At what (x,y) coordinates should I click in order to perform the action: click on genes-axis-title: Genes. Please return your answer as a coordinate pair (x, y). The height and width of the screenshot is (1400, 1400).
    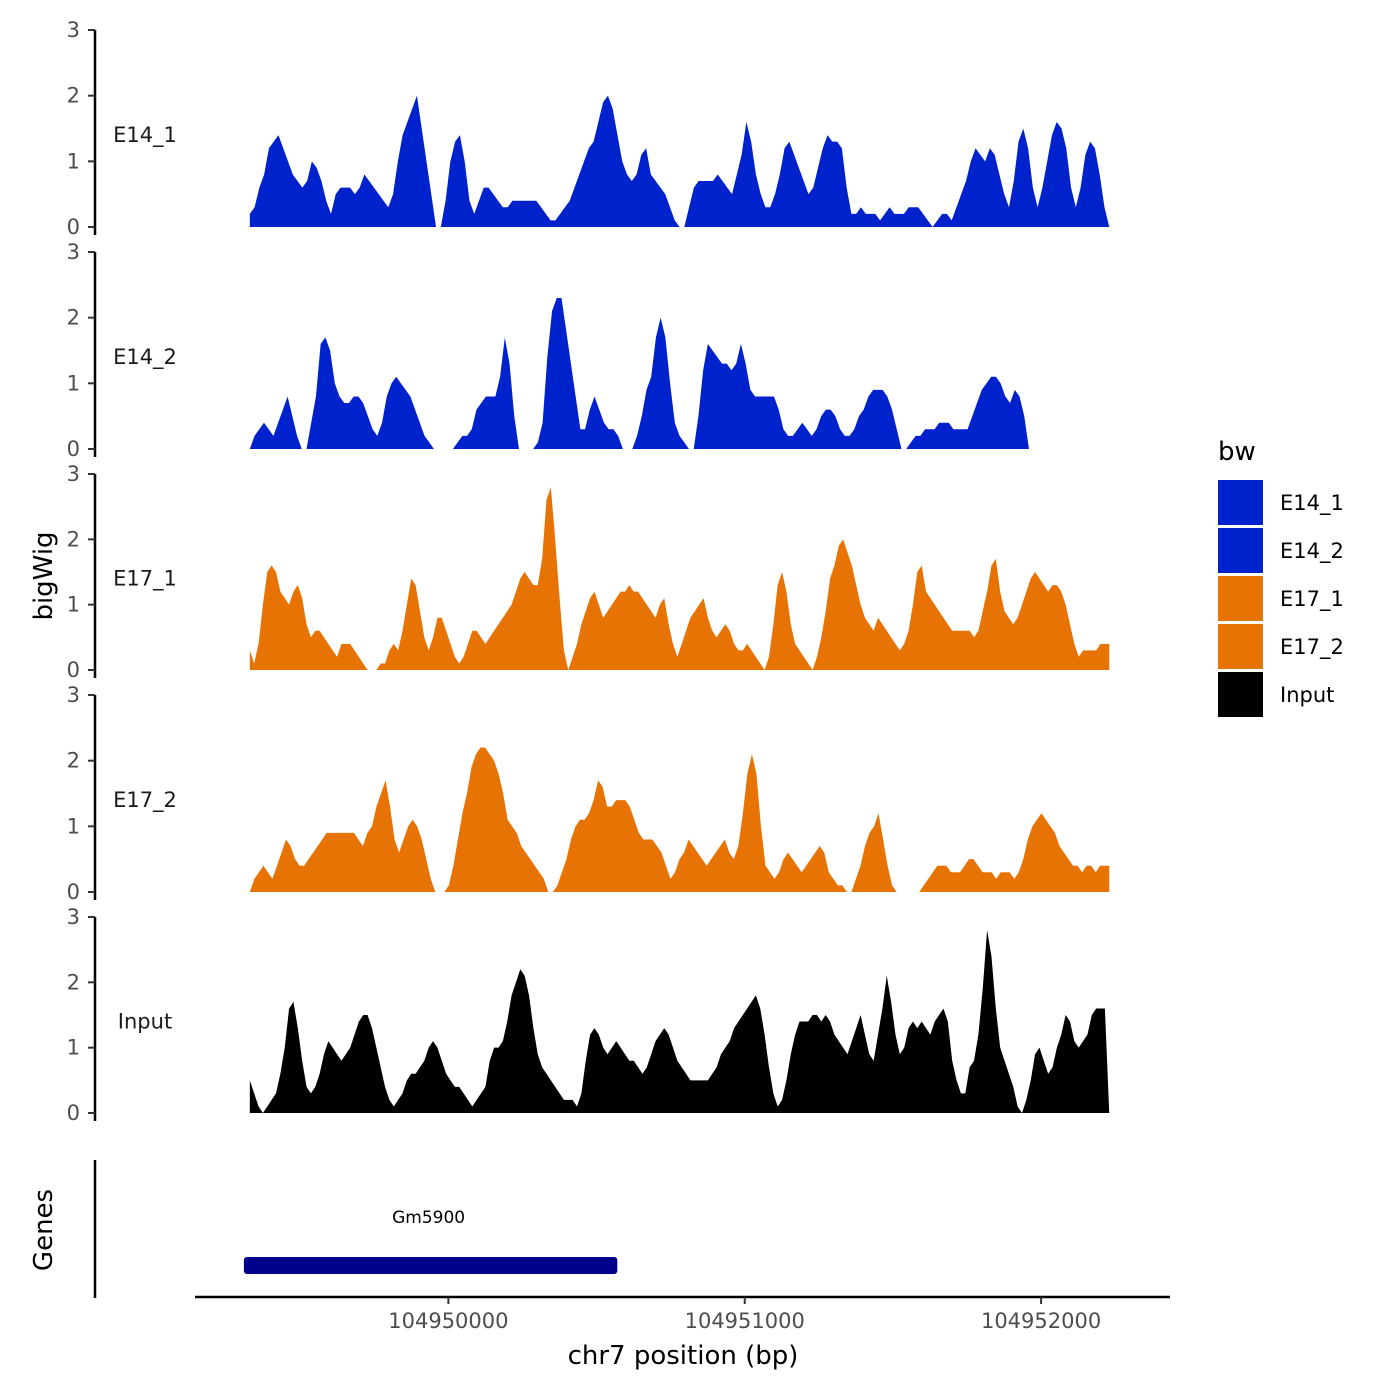
    Looking at the image, I should click on (44, 1230).